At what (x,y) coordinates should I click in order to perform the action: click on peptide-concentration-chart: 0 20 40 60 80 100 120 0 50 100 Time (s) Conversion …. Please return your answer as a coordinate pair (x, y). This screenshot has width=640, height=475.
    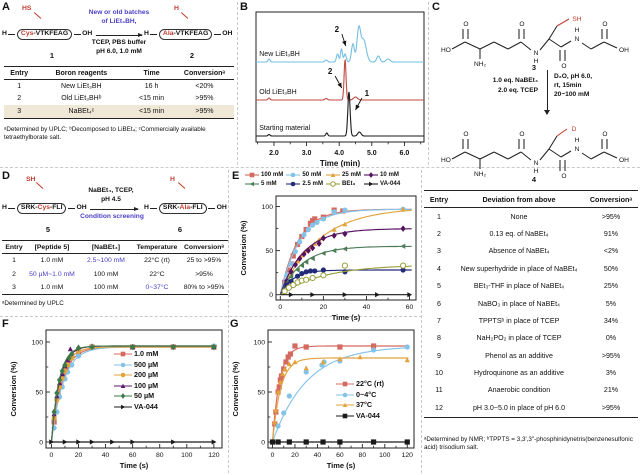
    Looking at the image, I should click on (116, 399).